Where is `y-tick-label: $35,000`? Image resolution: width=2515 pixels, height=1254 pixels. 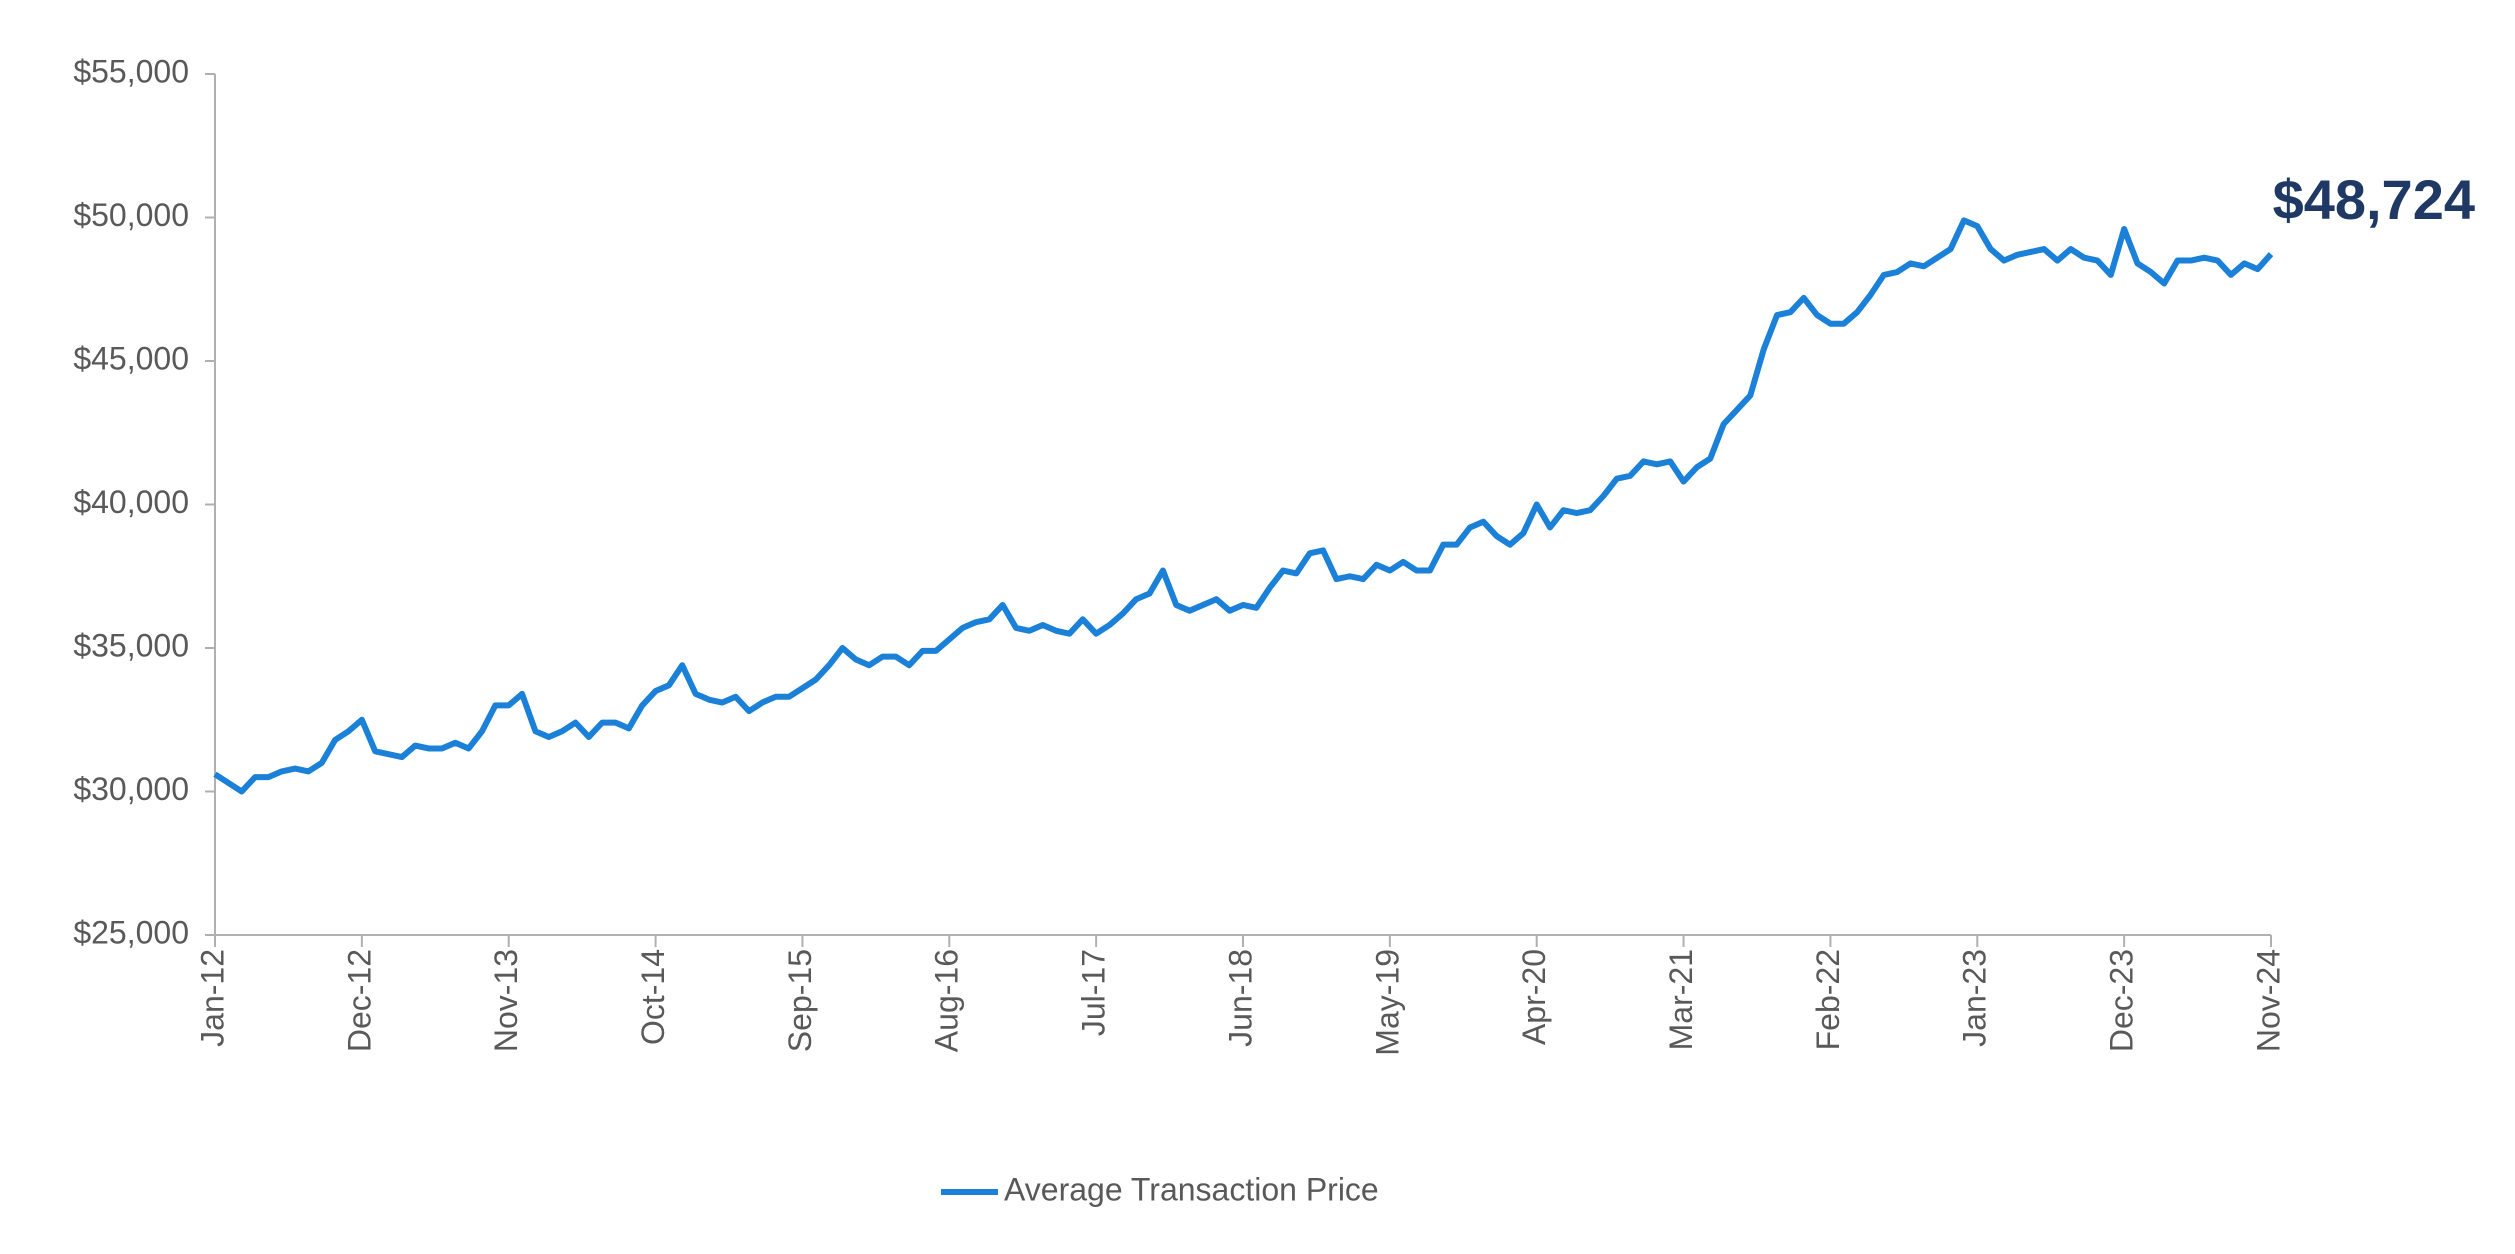 y-tick-label: $35,000 is located at coordinates (131, 645).